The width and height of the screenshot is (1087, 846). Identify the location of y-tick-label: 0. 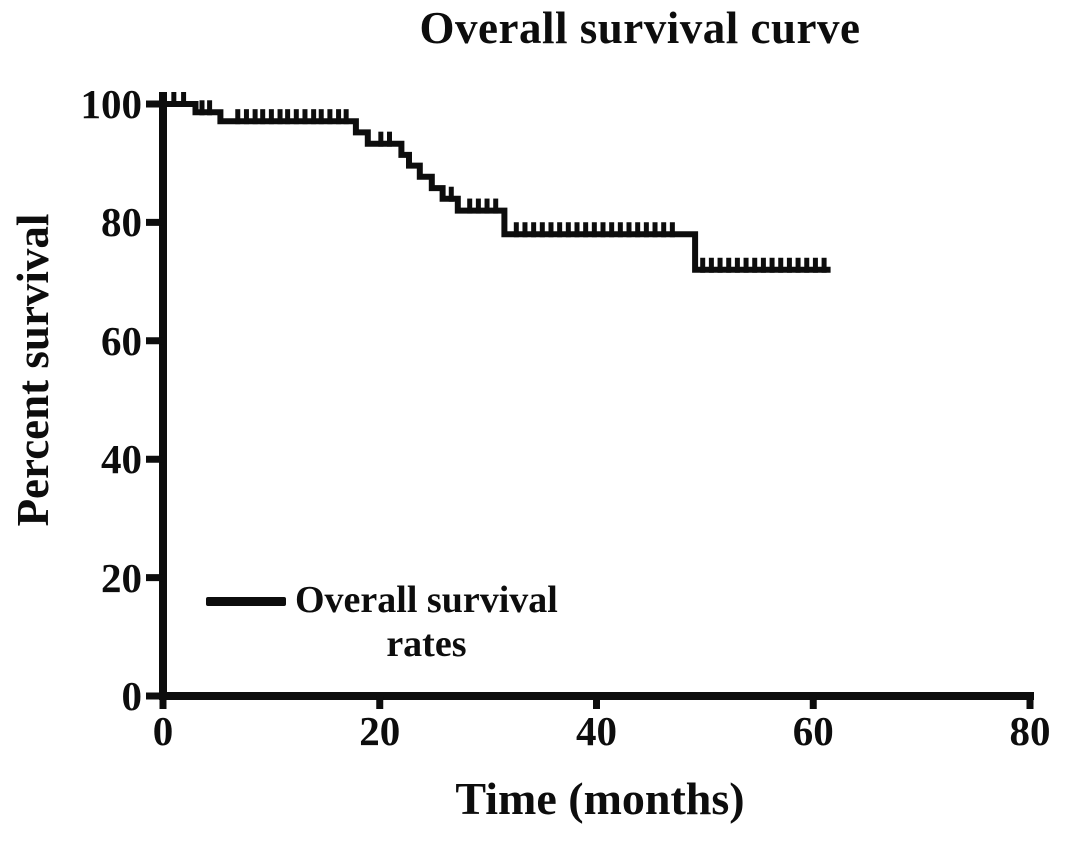
(132, 696).